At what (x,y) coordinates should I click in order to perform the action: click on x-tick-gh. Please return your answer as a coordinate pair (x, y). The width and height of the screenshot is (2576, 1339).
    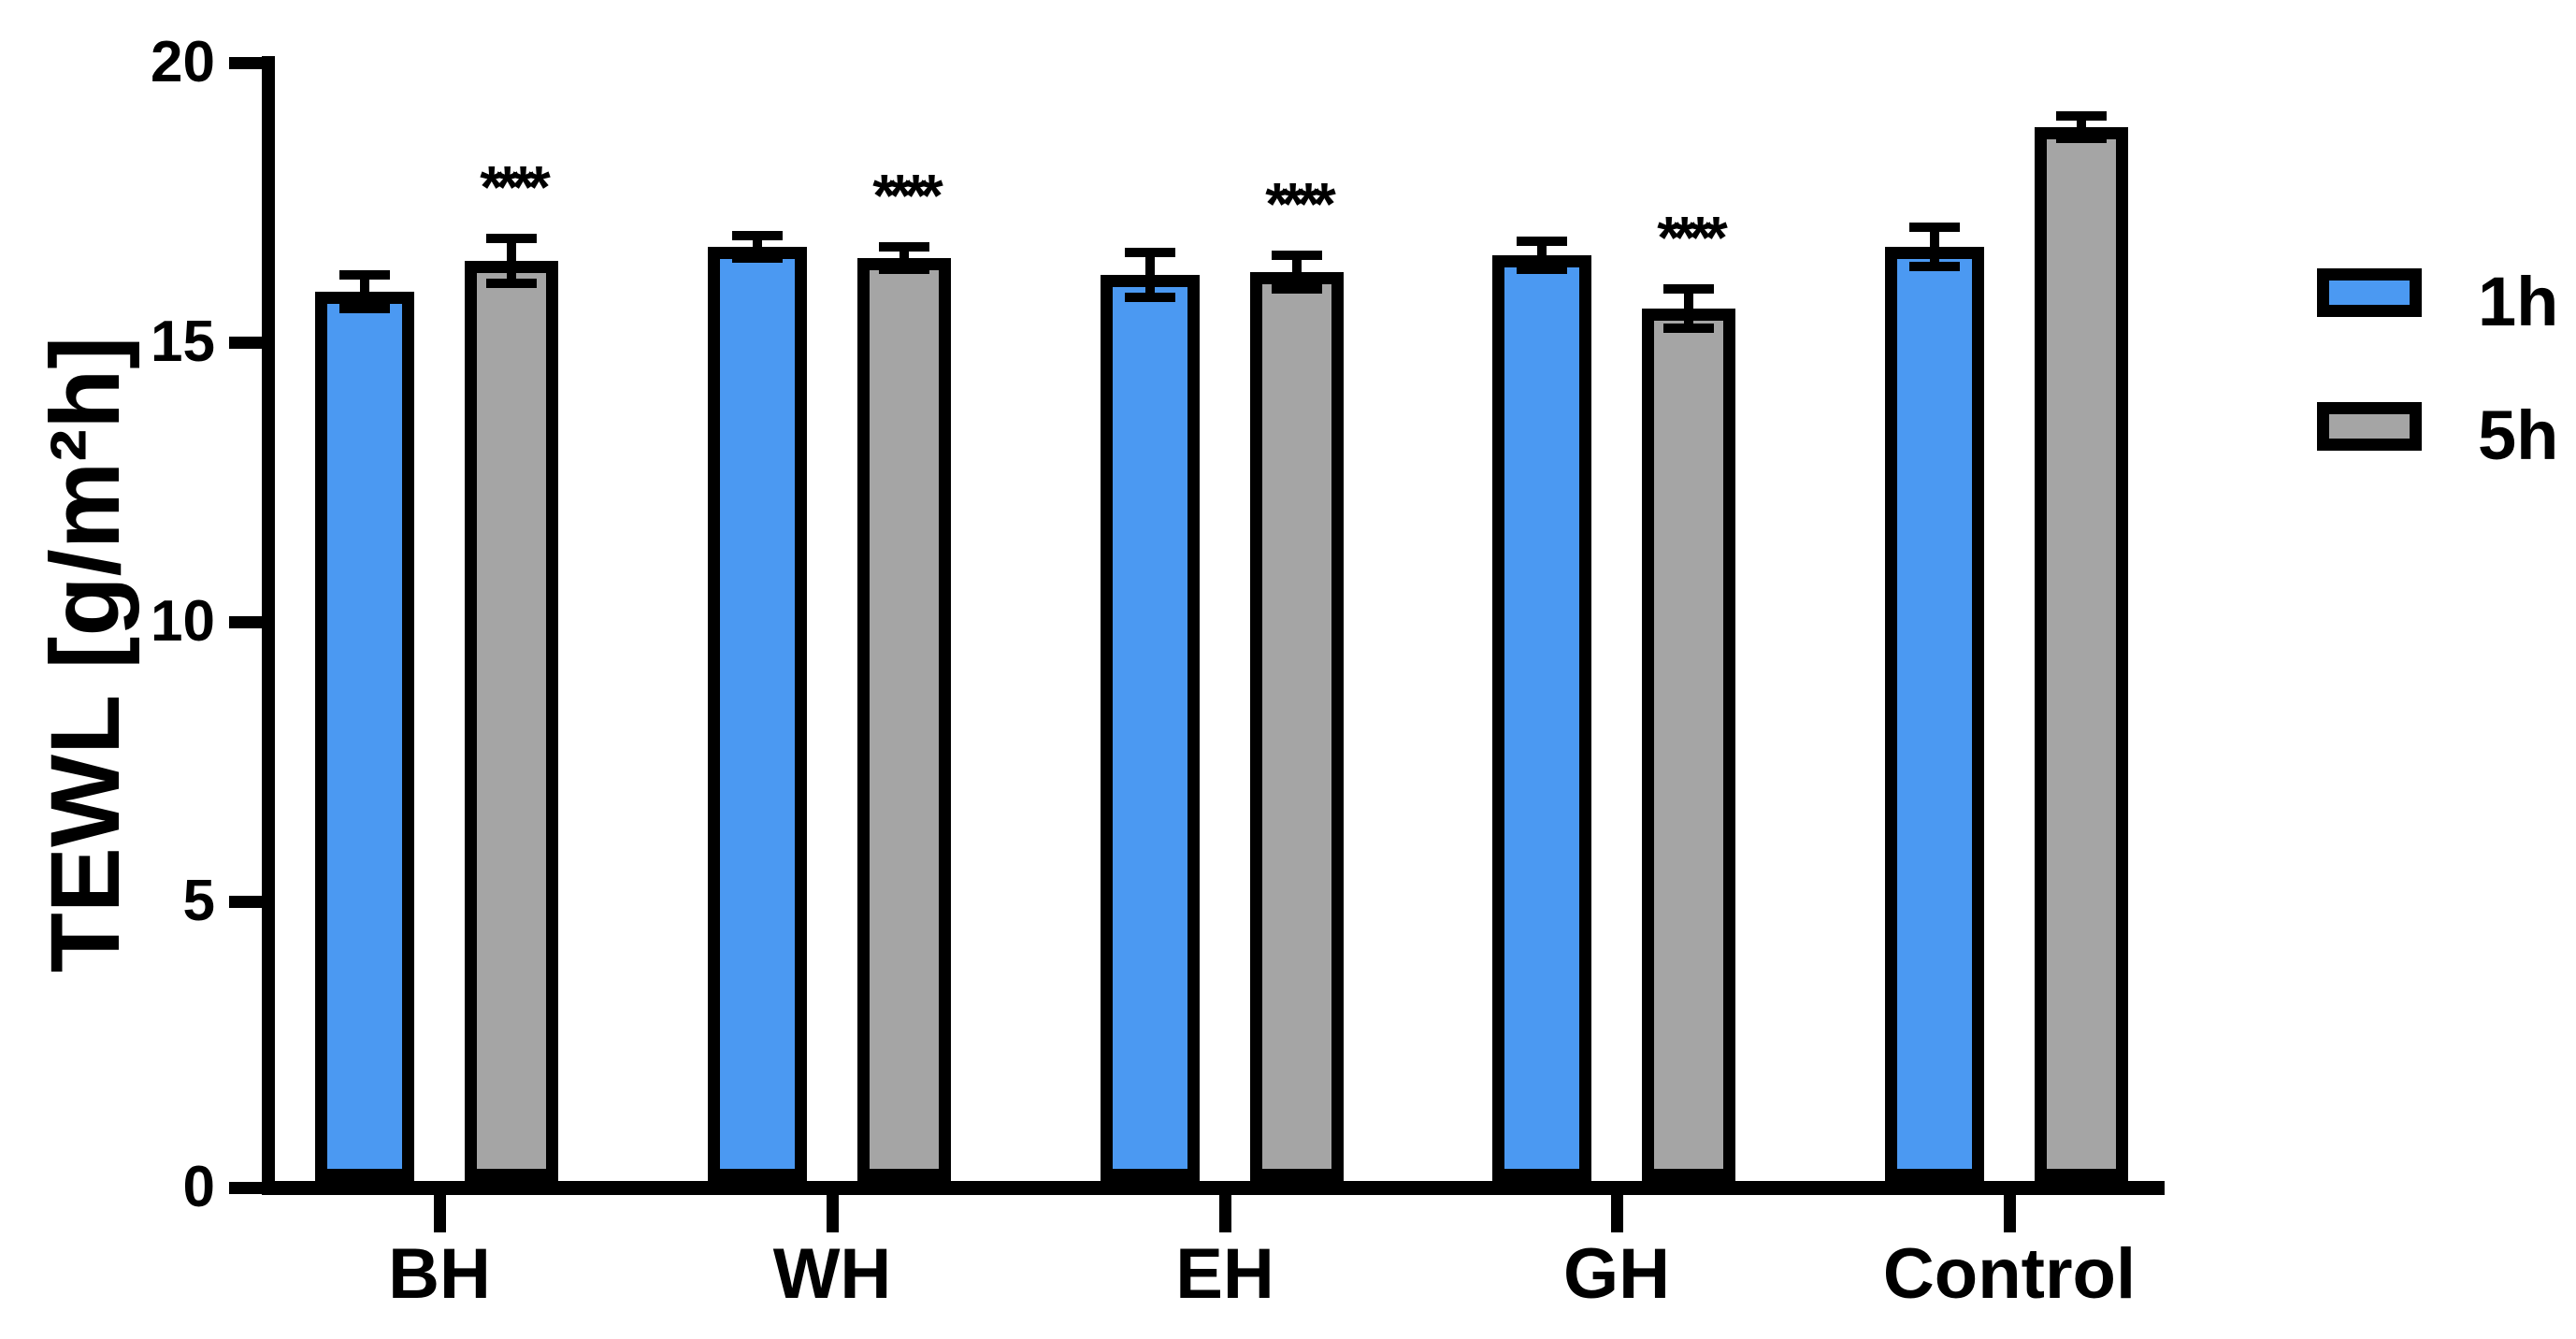
    Looking at the image, I should click on (1617, 1213).